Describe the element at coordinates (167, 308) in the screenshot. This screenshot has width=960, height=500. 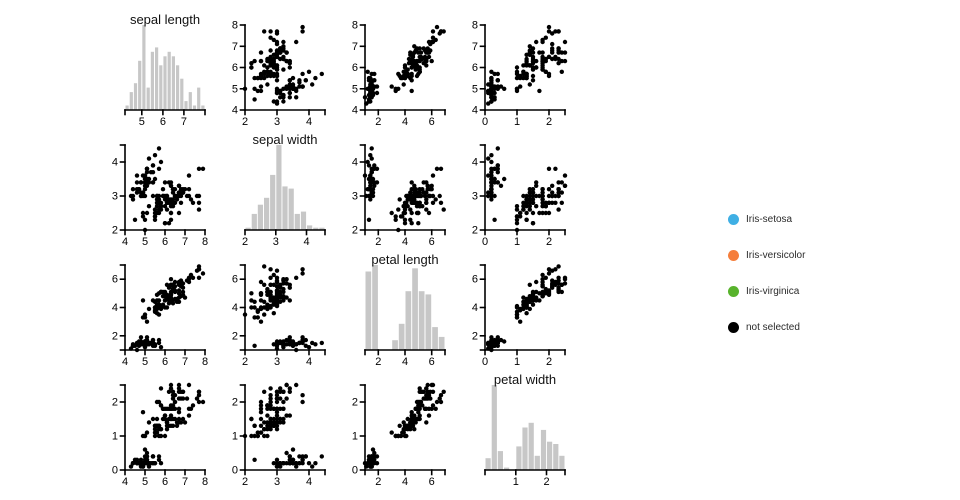
I see `scatter-points` at that location.